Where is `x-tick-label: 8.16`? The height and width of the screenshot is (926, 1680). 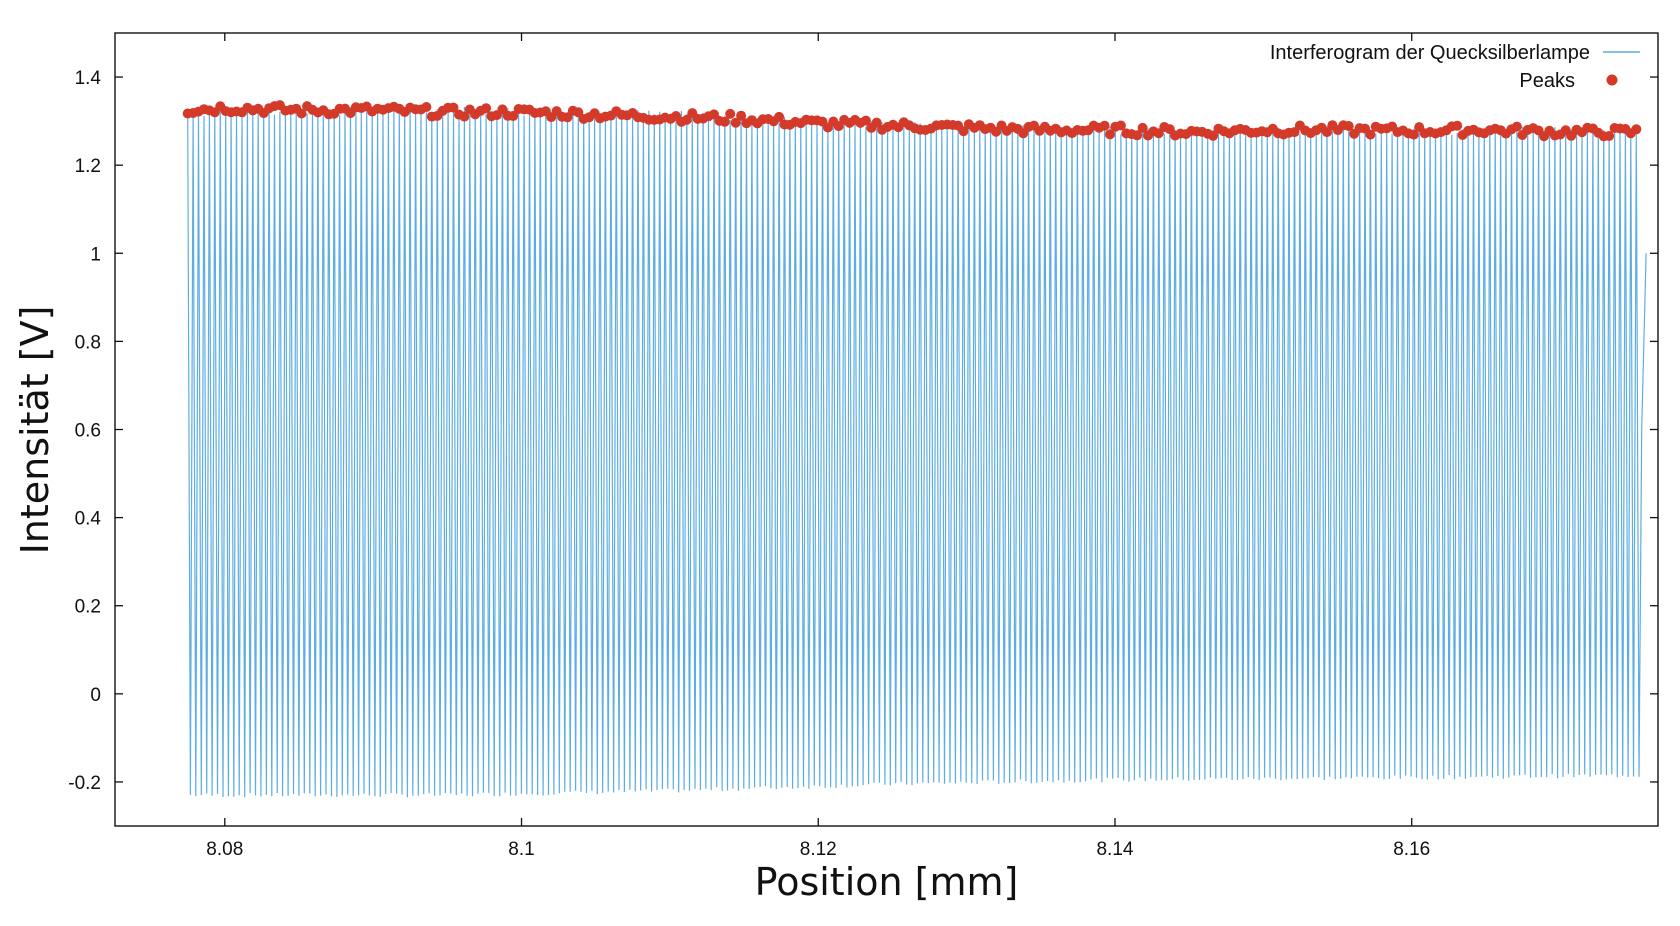 x-tick-label: 8.16 is located at coordinates (1411, 849).